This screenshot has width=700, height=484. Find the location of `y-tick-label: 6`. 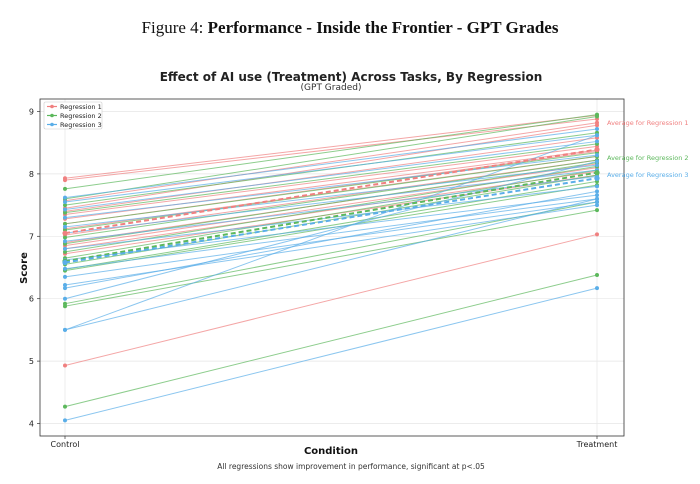

y-tick-label: 6 is located at coordinates (31, 299).